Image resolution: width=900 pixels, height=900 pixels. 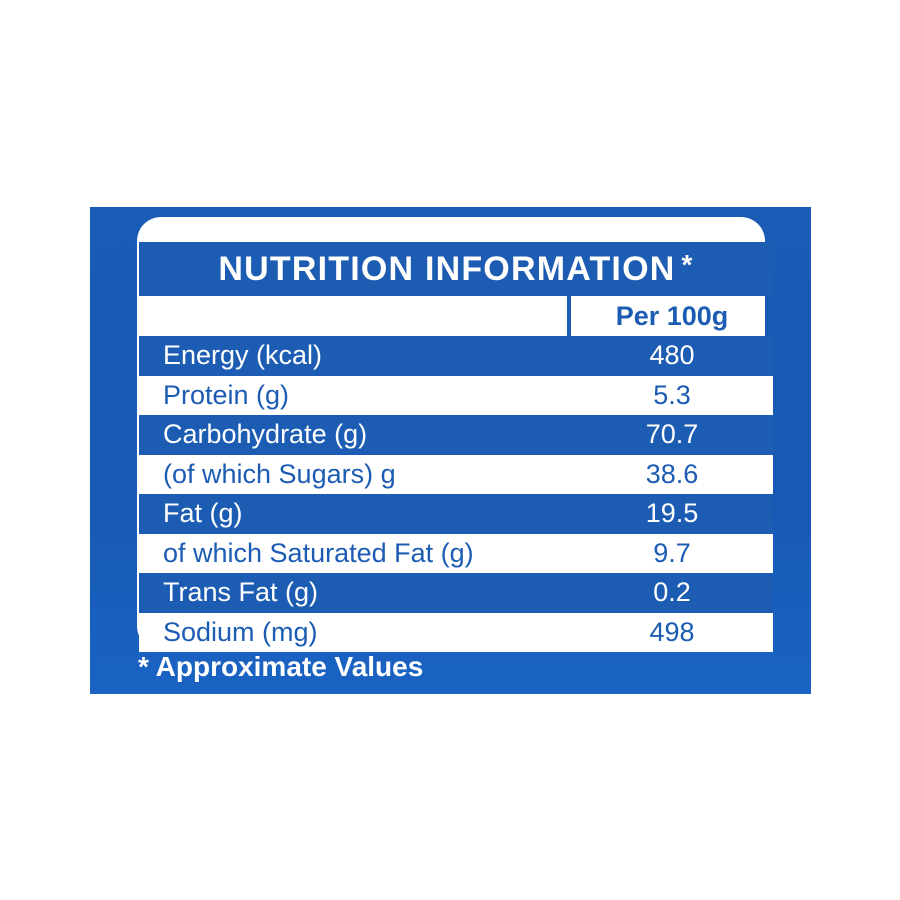 I want to click on title-asterisk: *, so click(x=687, y=264).